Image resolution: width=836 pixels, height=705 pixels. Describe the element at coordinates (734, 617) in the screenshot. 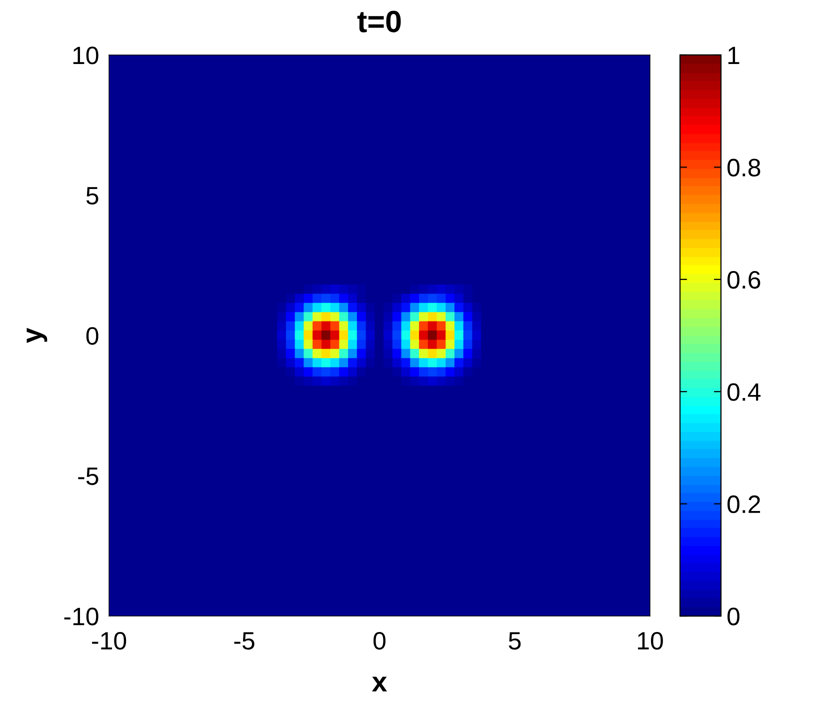

I see `color-bar-label: 0` at that location.